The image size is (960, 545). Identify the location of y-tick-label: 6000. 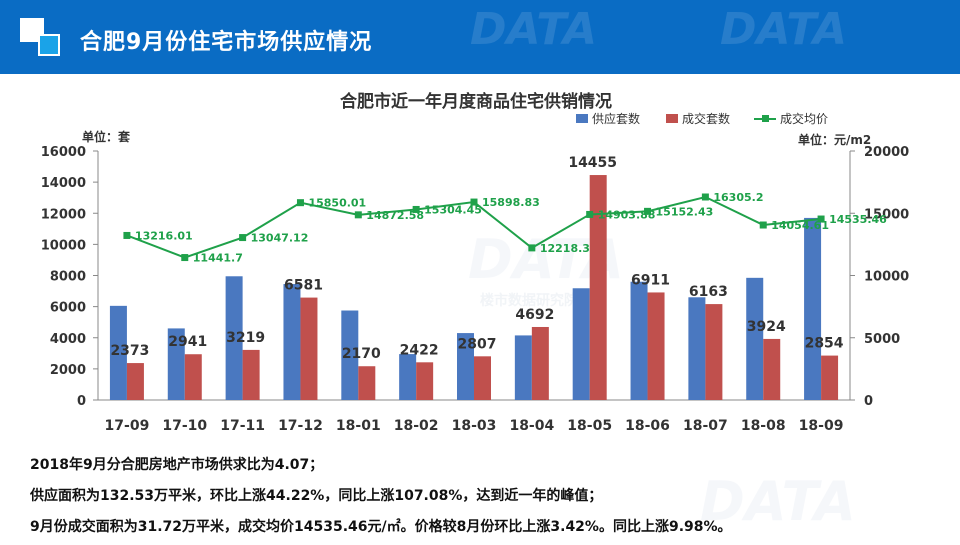
(68, 308).